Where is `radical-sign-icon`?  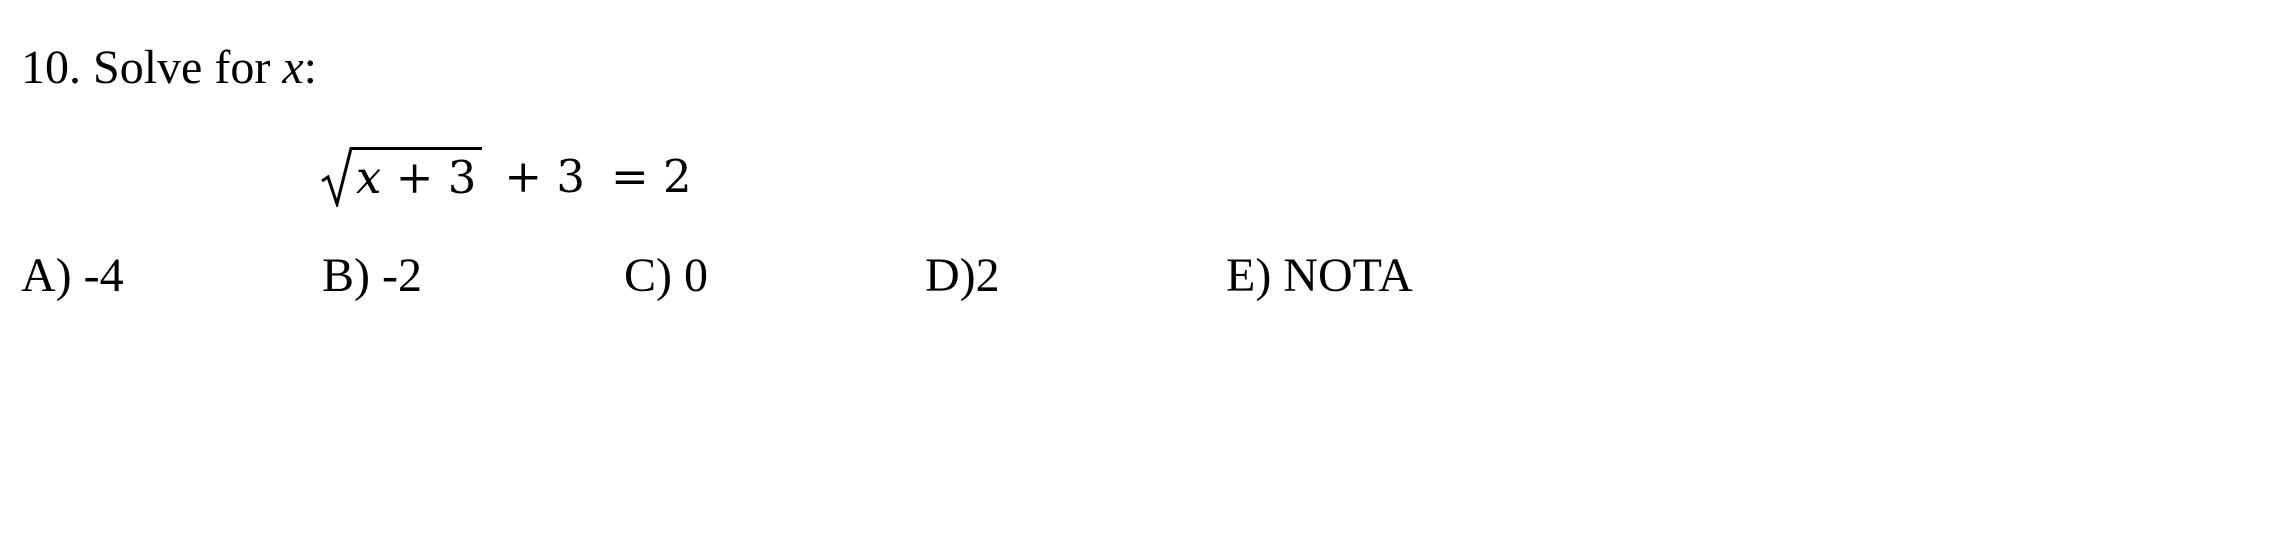 radical-sign-icon is located at coordinates (337, 177).